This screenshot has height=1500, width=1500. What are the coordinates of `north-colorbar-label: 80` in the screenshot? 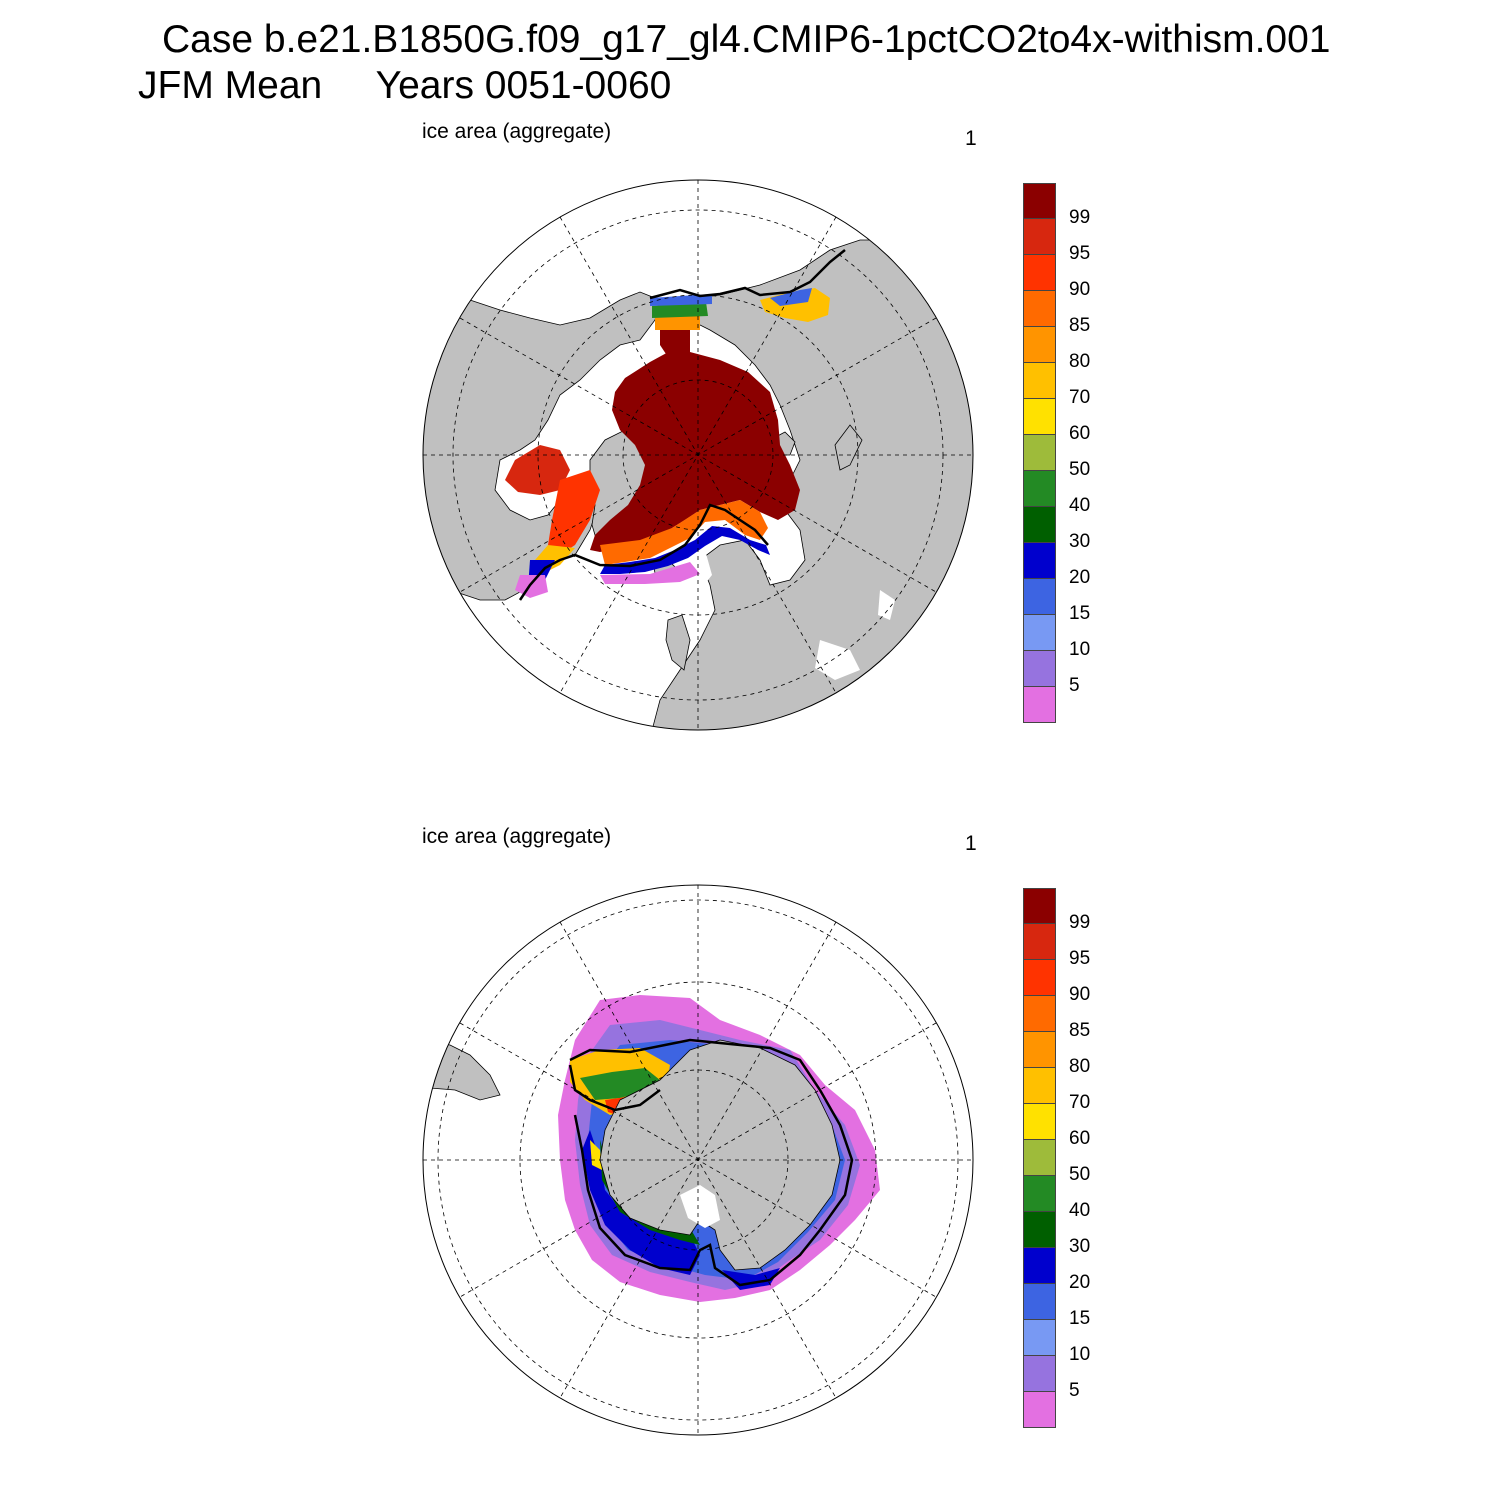 It's located at (1080, 361).